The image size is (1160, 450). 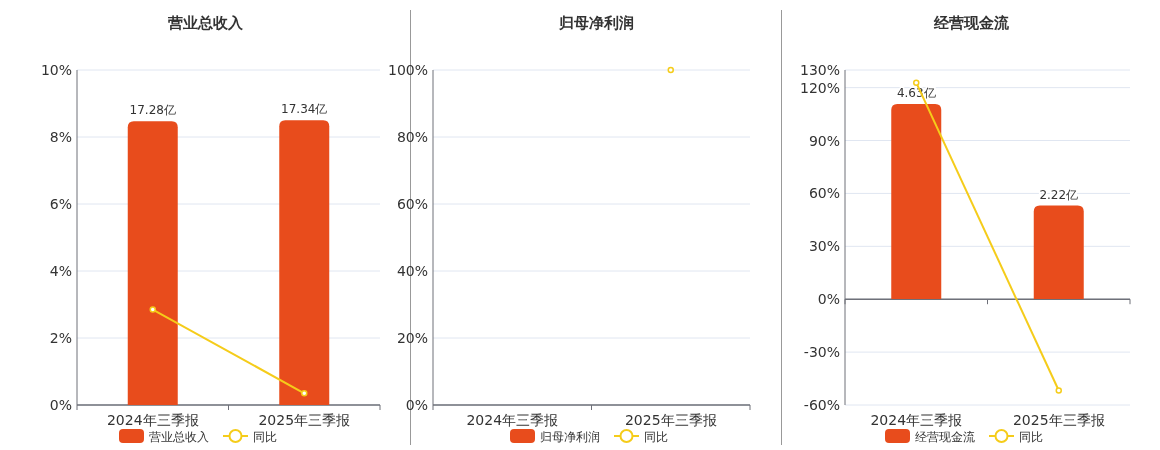 What do you see at coordinates (56, 70) in the screenshot?
I see `y-tick-label: 10%` at bounding box center [56, 70].